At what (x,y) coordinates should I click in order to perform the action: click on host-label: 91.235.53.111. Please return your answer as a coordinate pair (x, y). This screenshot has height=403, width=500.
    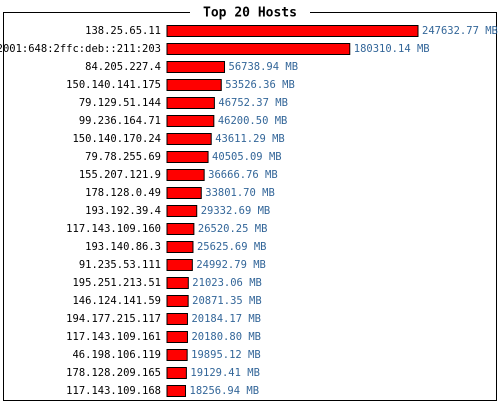
    Looking at the image, I should click on (120, 265).